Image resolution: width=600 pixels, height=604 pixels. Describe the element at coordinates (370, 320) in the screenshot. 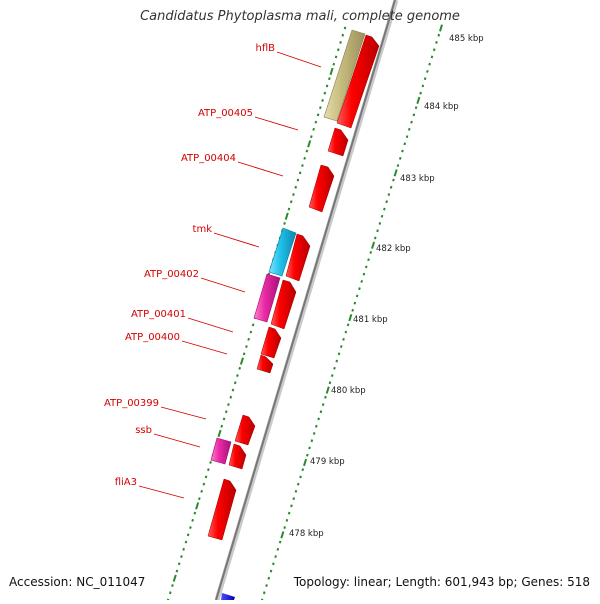

I see `tick-label-481: 481 kbp` at that location.